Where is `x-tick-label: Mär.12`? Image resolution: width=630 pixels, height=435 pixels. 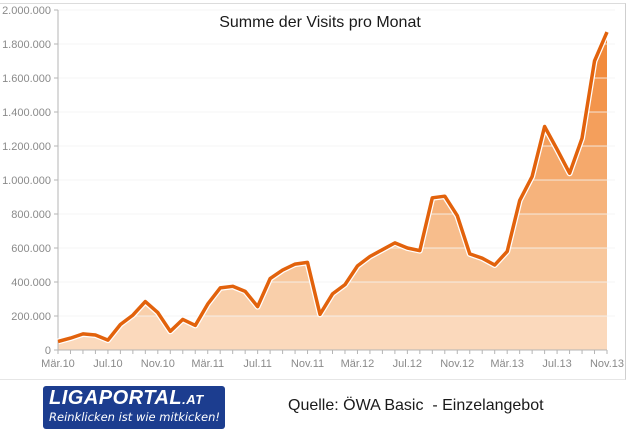
x-tick-label: Mär.12 is located at coordinates (358, 364).